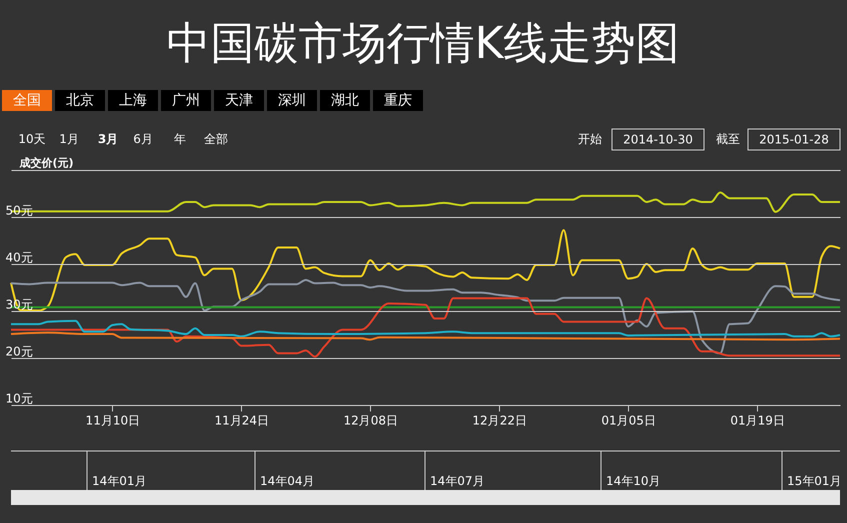 This screenshot has height=523, width=847. I want to click on x-tick-label: 11月24日, so click(242, 421).